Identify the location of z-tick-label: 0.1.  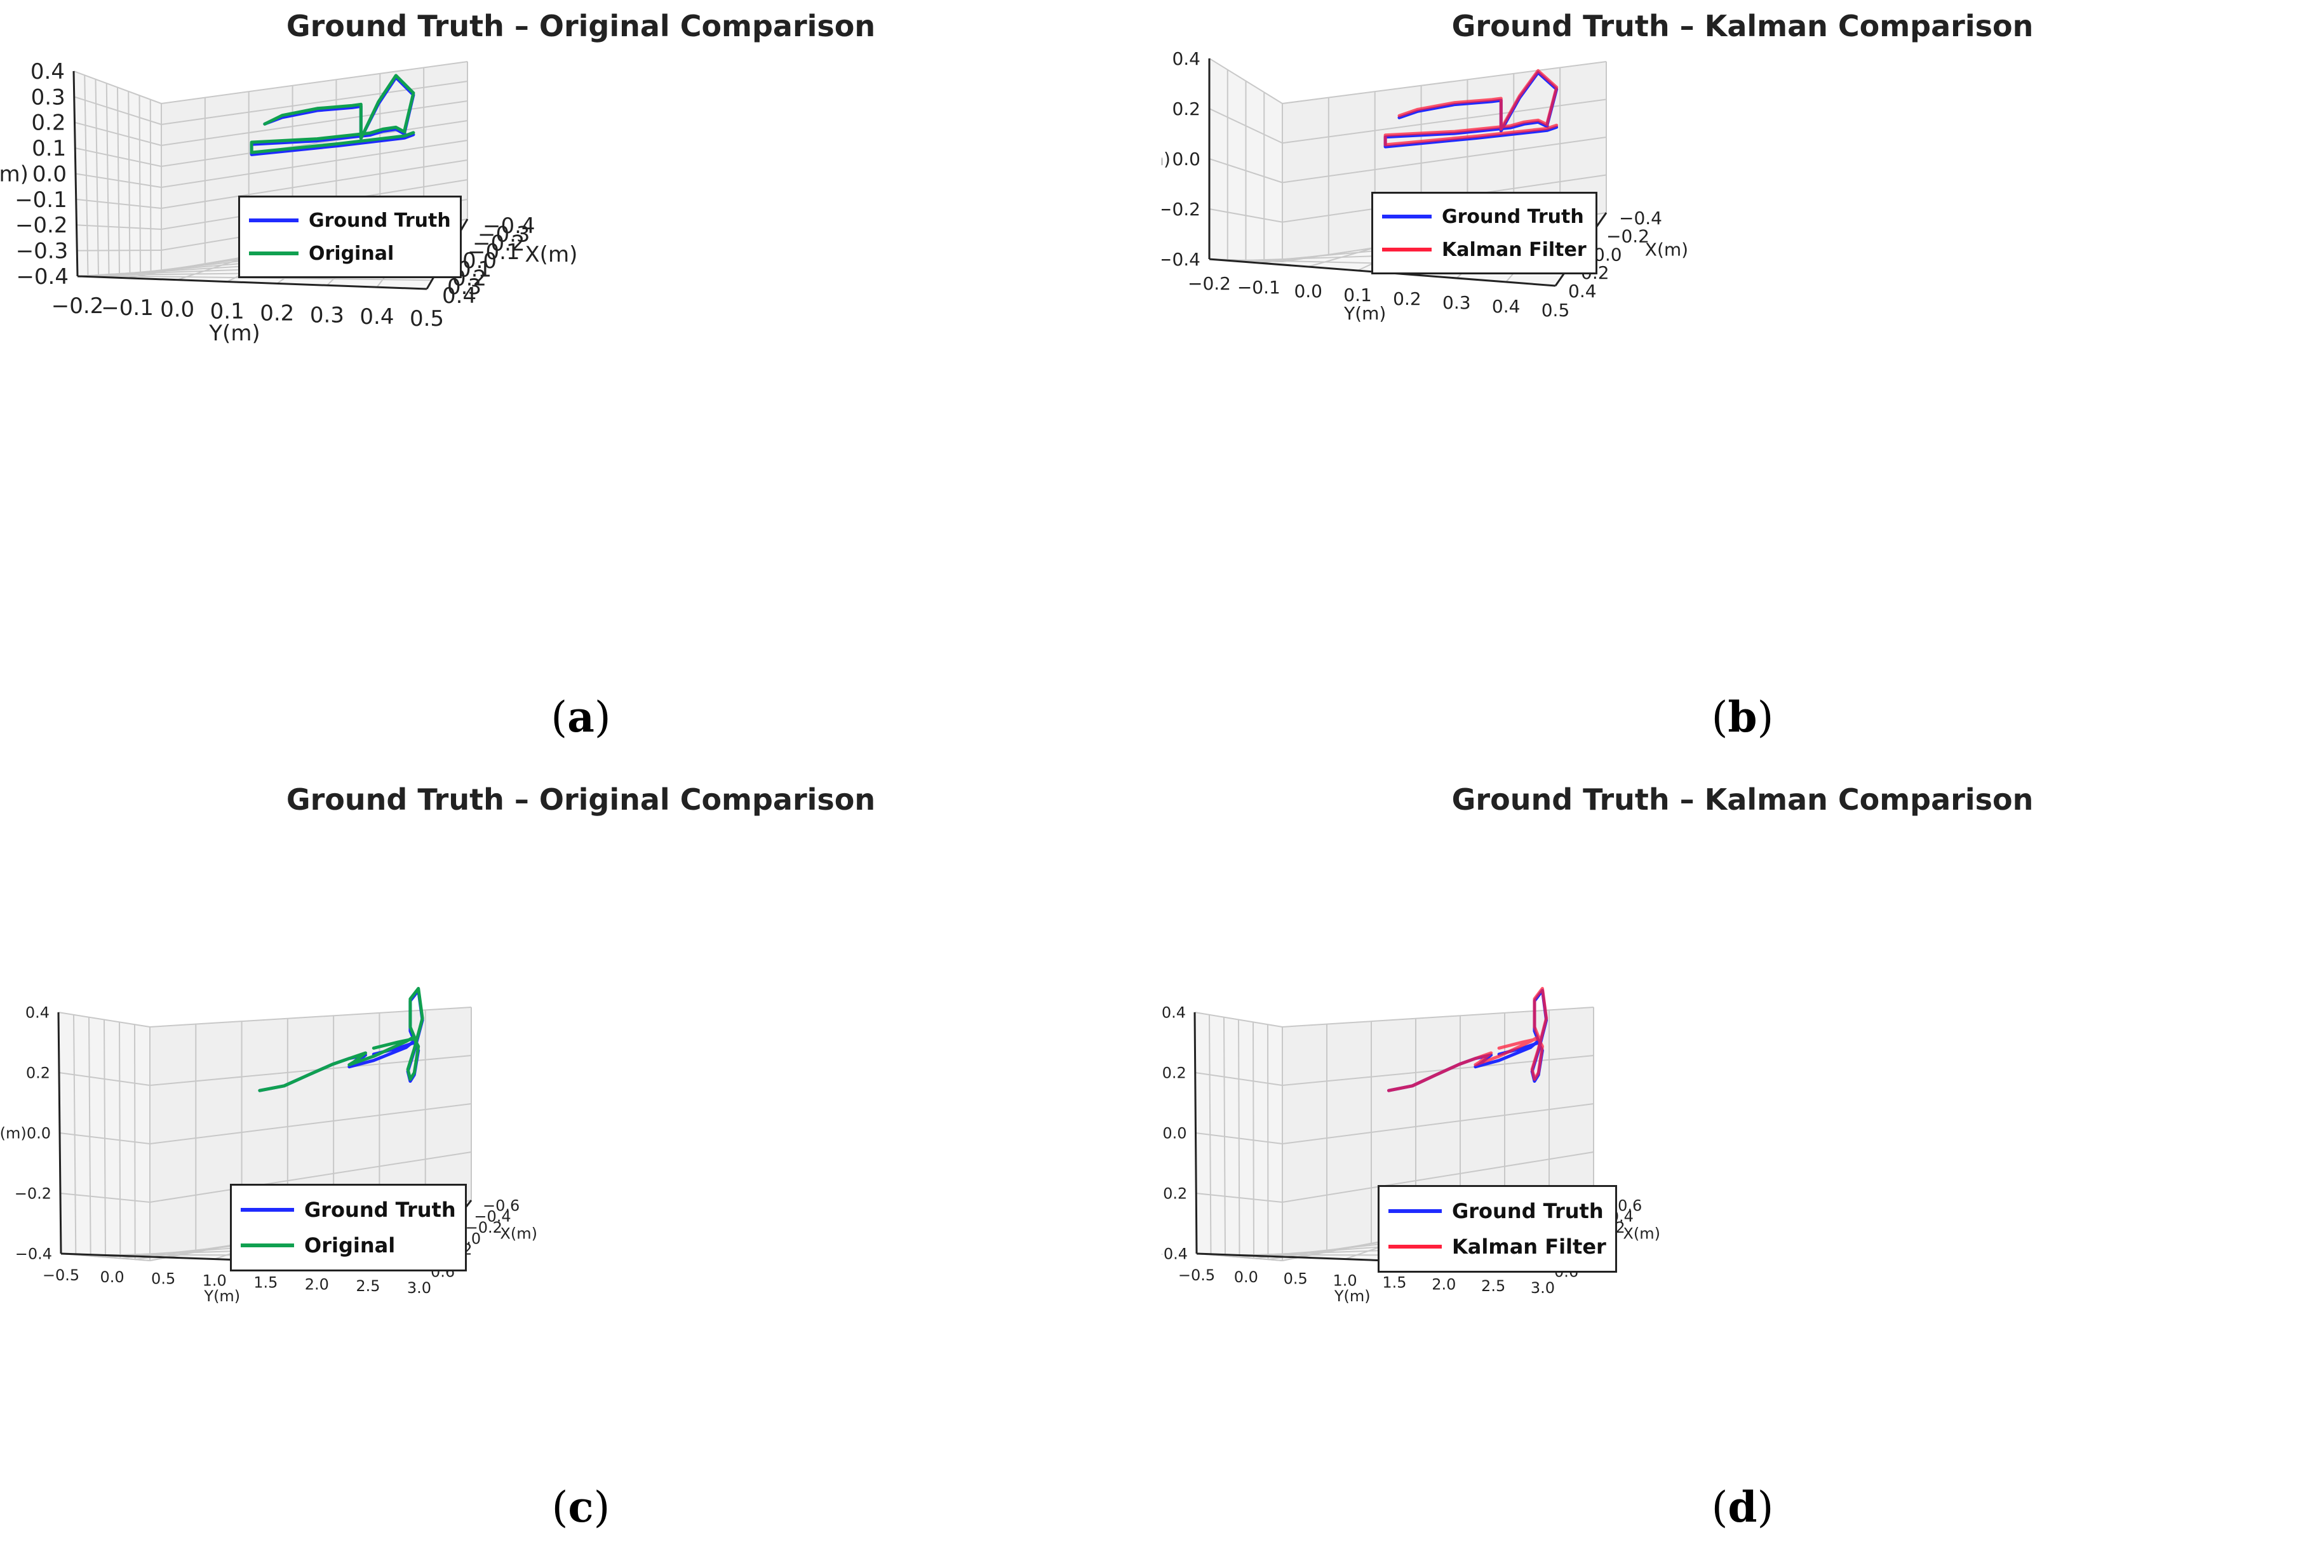
(49, 148).